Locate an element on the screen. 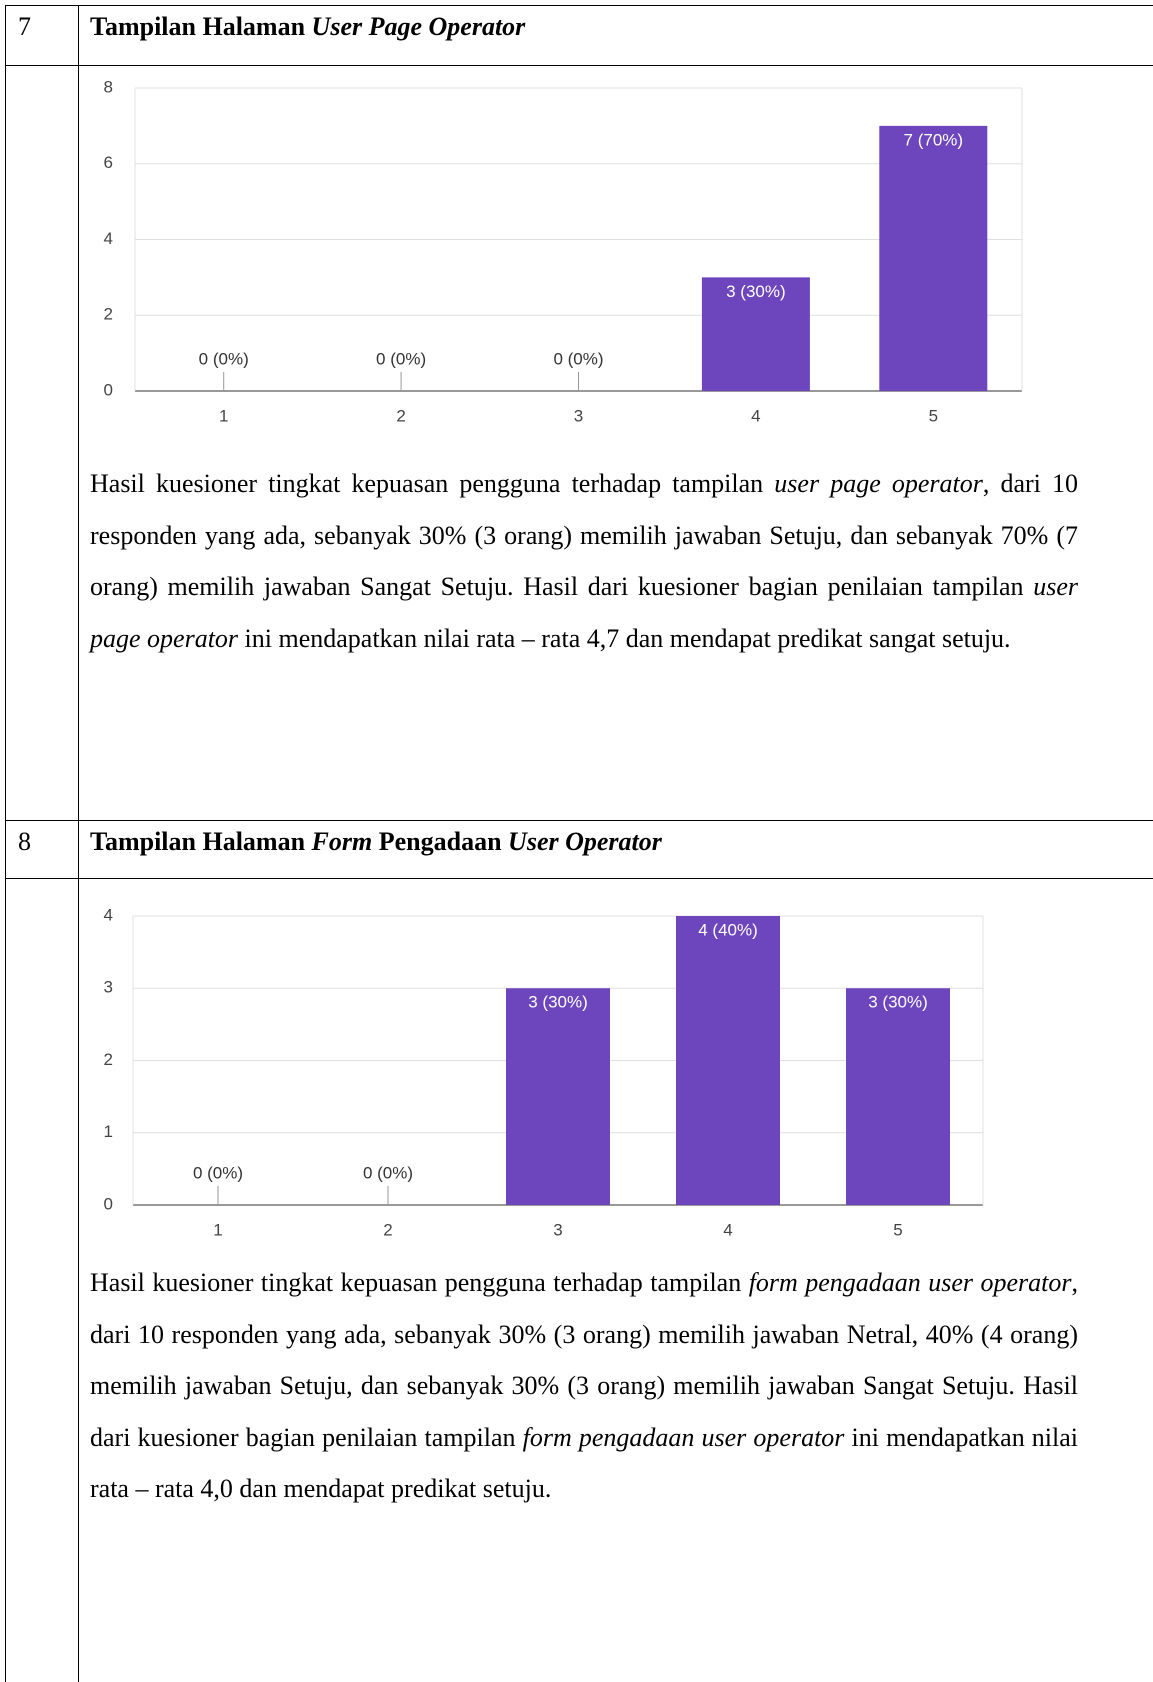  y-tick-label: 6 is located at coordinates (108, 162).